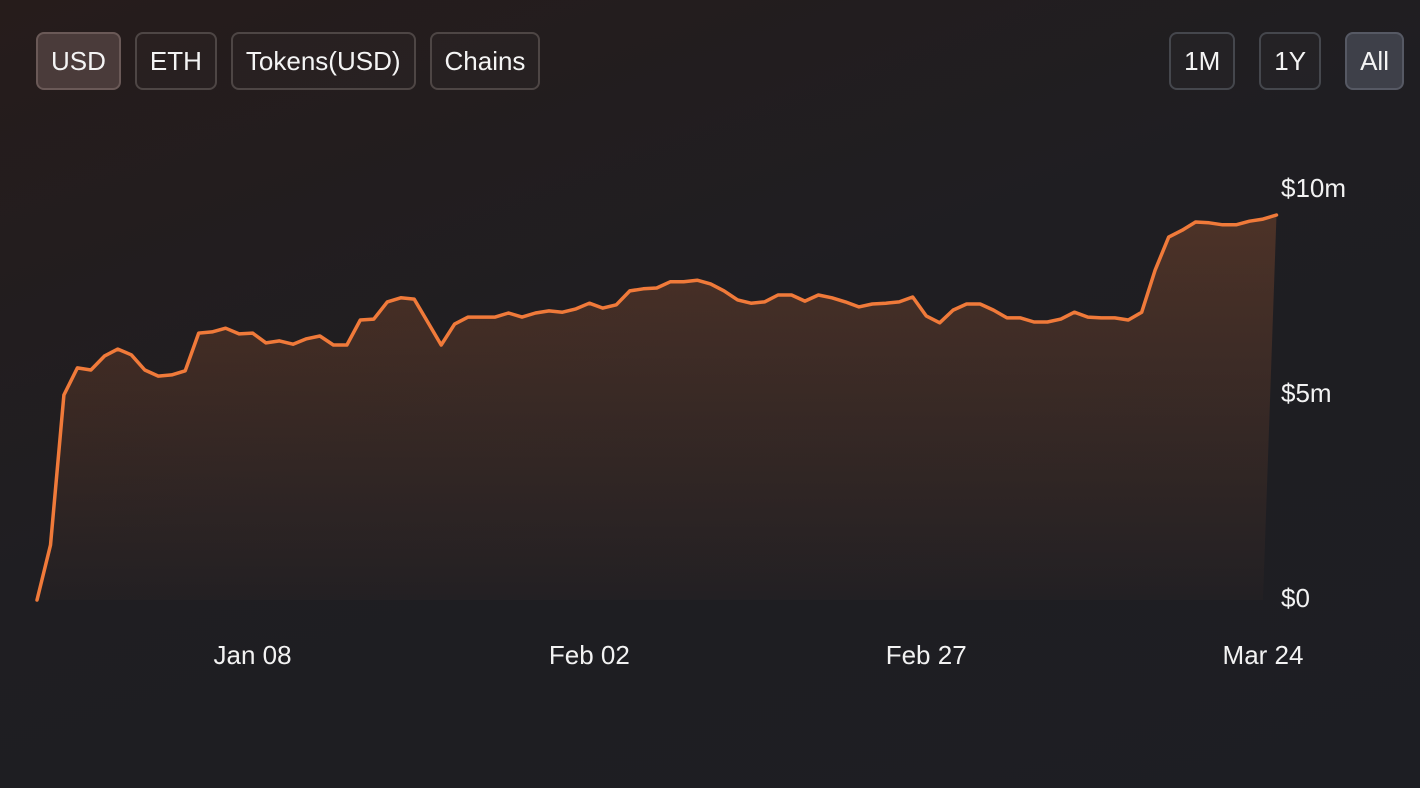 This screenshot has height=788, width=1420. What do you see at coordinates (926, 655) in the screenshot?
I see `x-tick-label: Feb 27` at bounding box center [926, 655].